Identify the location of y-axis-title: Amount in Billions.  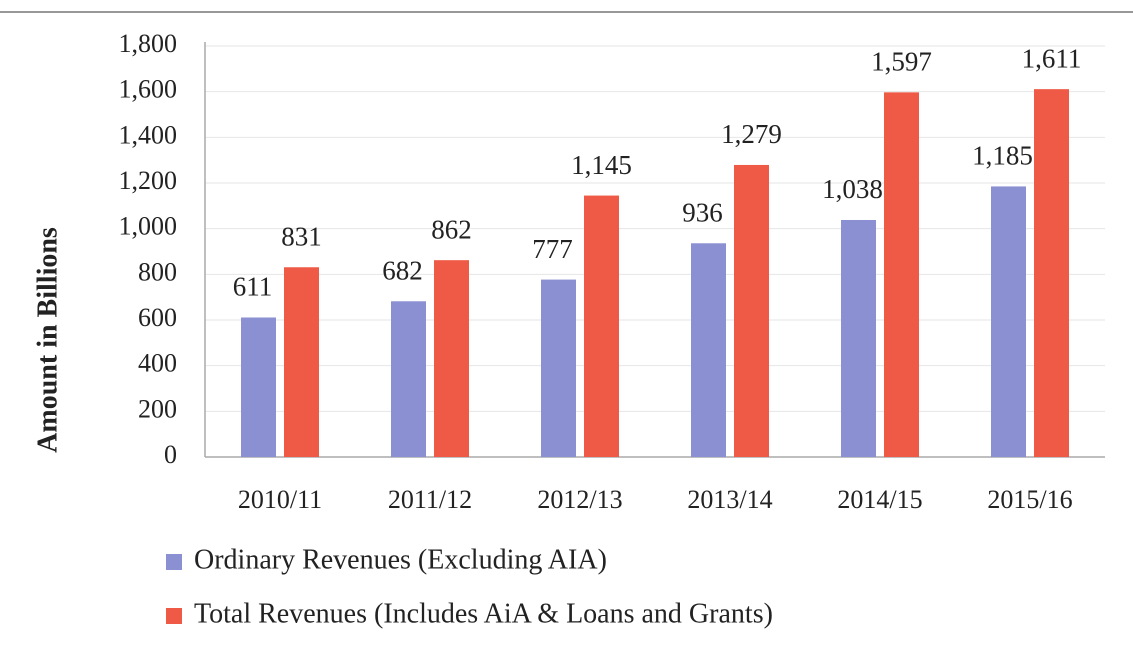
(47, 340).